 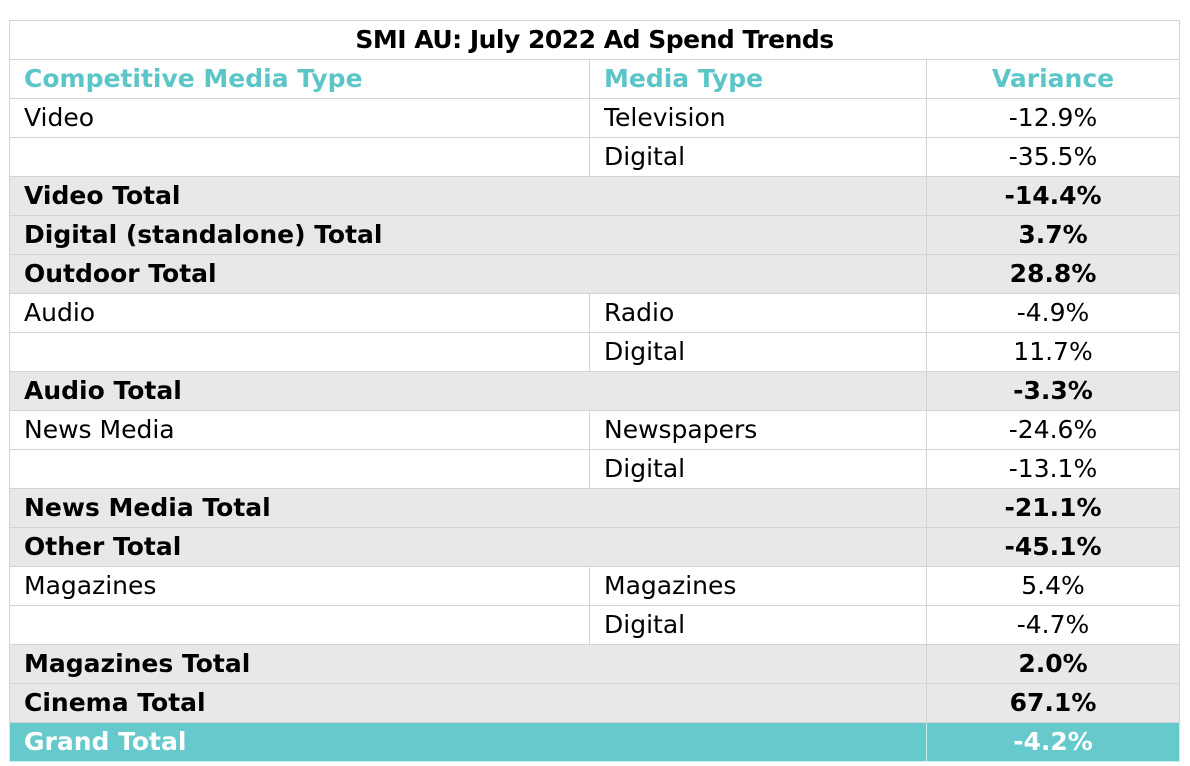 I want to click on variance-cell: -13.1%, so click(x=1053, y=469).